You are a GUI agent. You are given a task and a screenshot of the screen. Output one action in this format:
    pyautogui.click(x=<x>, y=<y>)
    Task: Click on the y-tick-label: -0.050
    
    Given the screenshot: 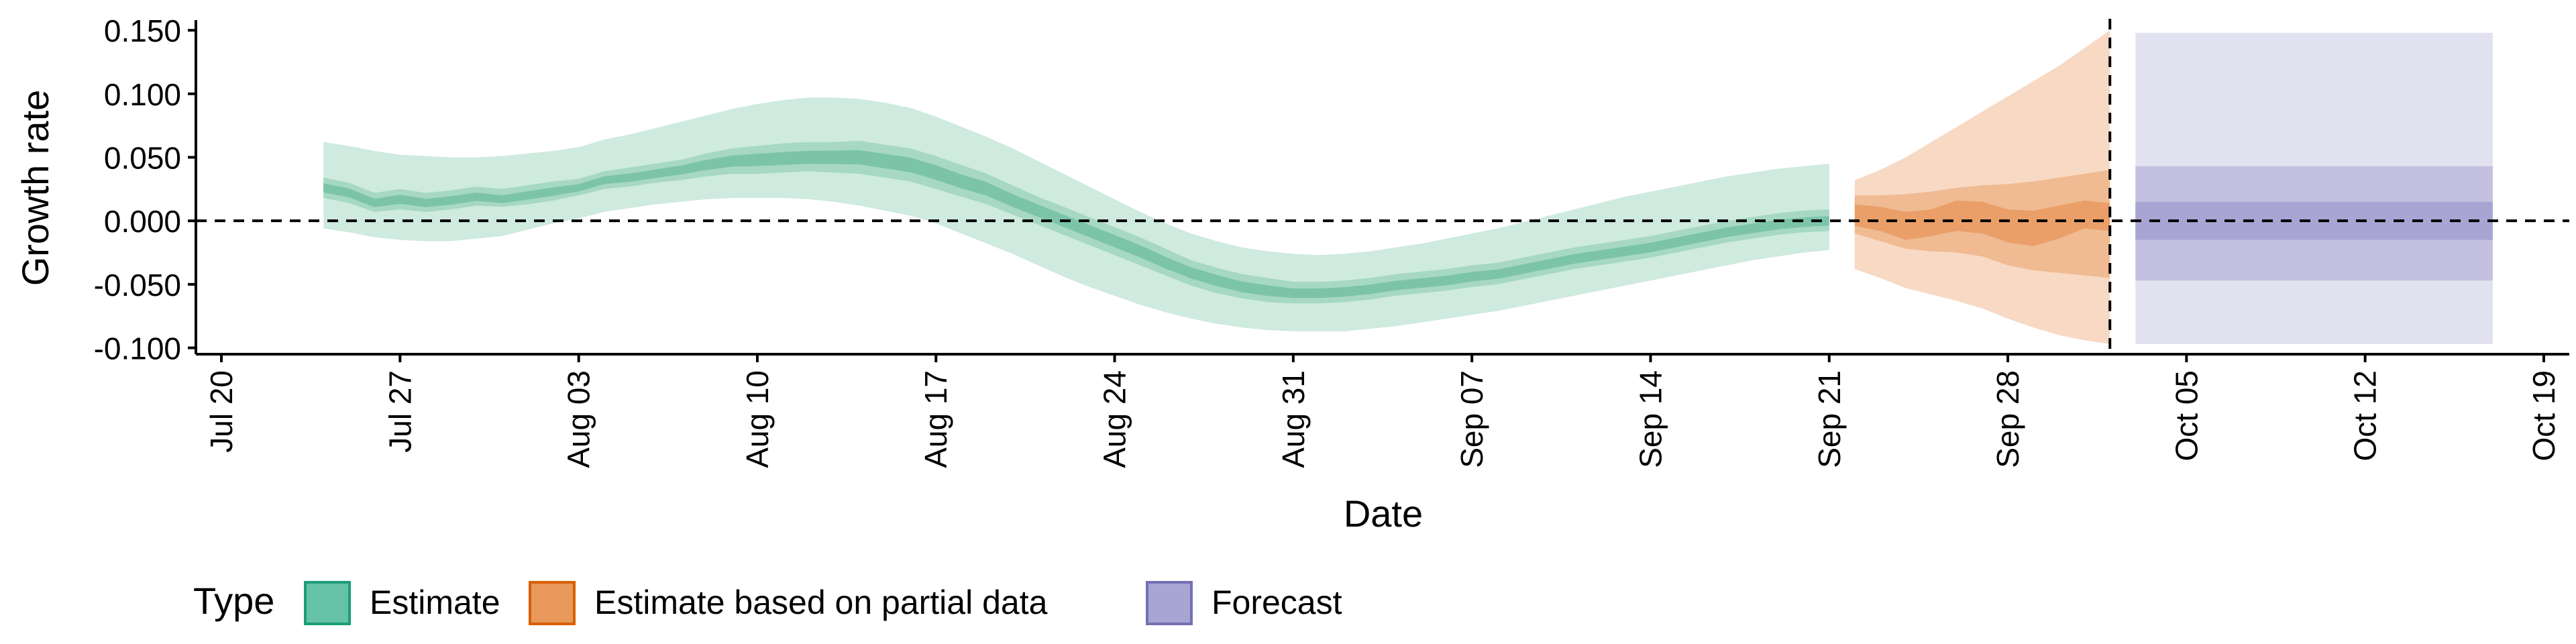 What is the action you would take?
    pyautogui.click(x=137, y=285)
    